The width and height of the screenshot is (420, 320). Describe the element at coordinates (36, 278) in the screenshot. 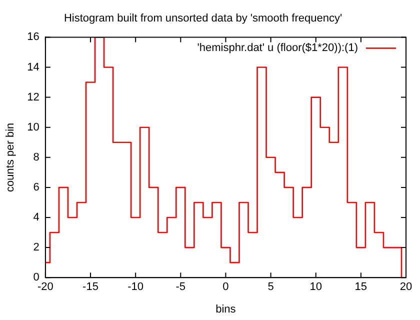

I see `y-tick-label: 0` at that location.